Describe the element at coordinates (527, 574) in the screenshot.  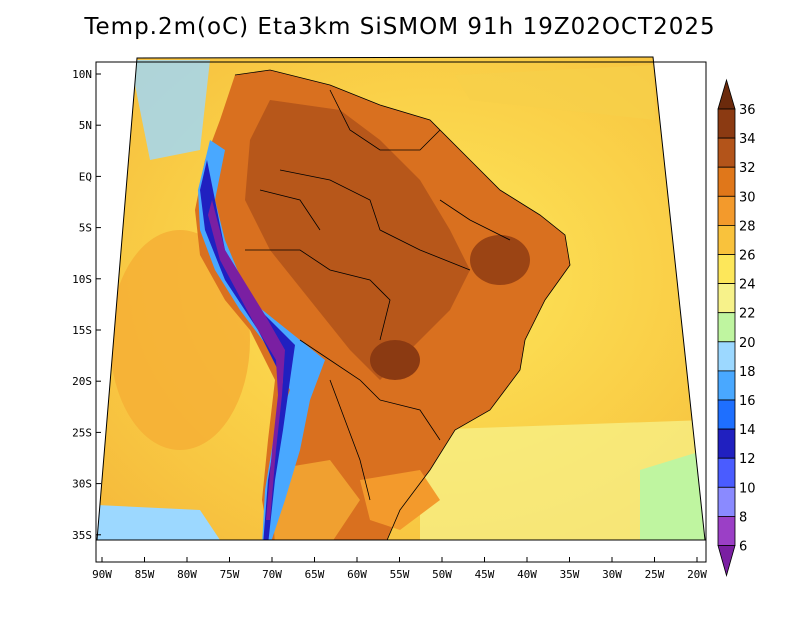
I see `lon-label: 40W` at that location.